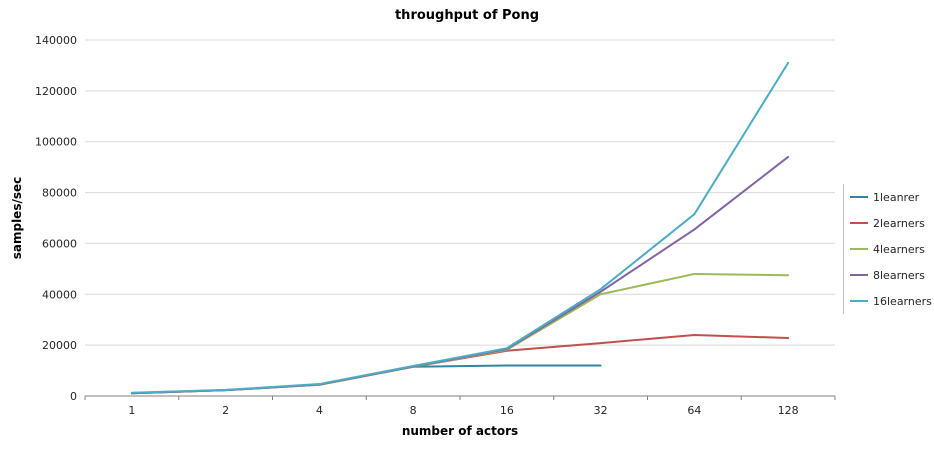 This screenshot has height=453, width=934. Describe the element at coordinates (56, 142) in the screenshot. I see `y-tick-label: 100000` at that location.